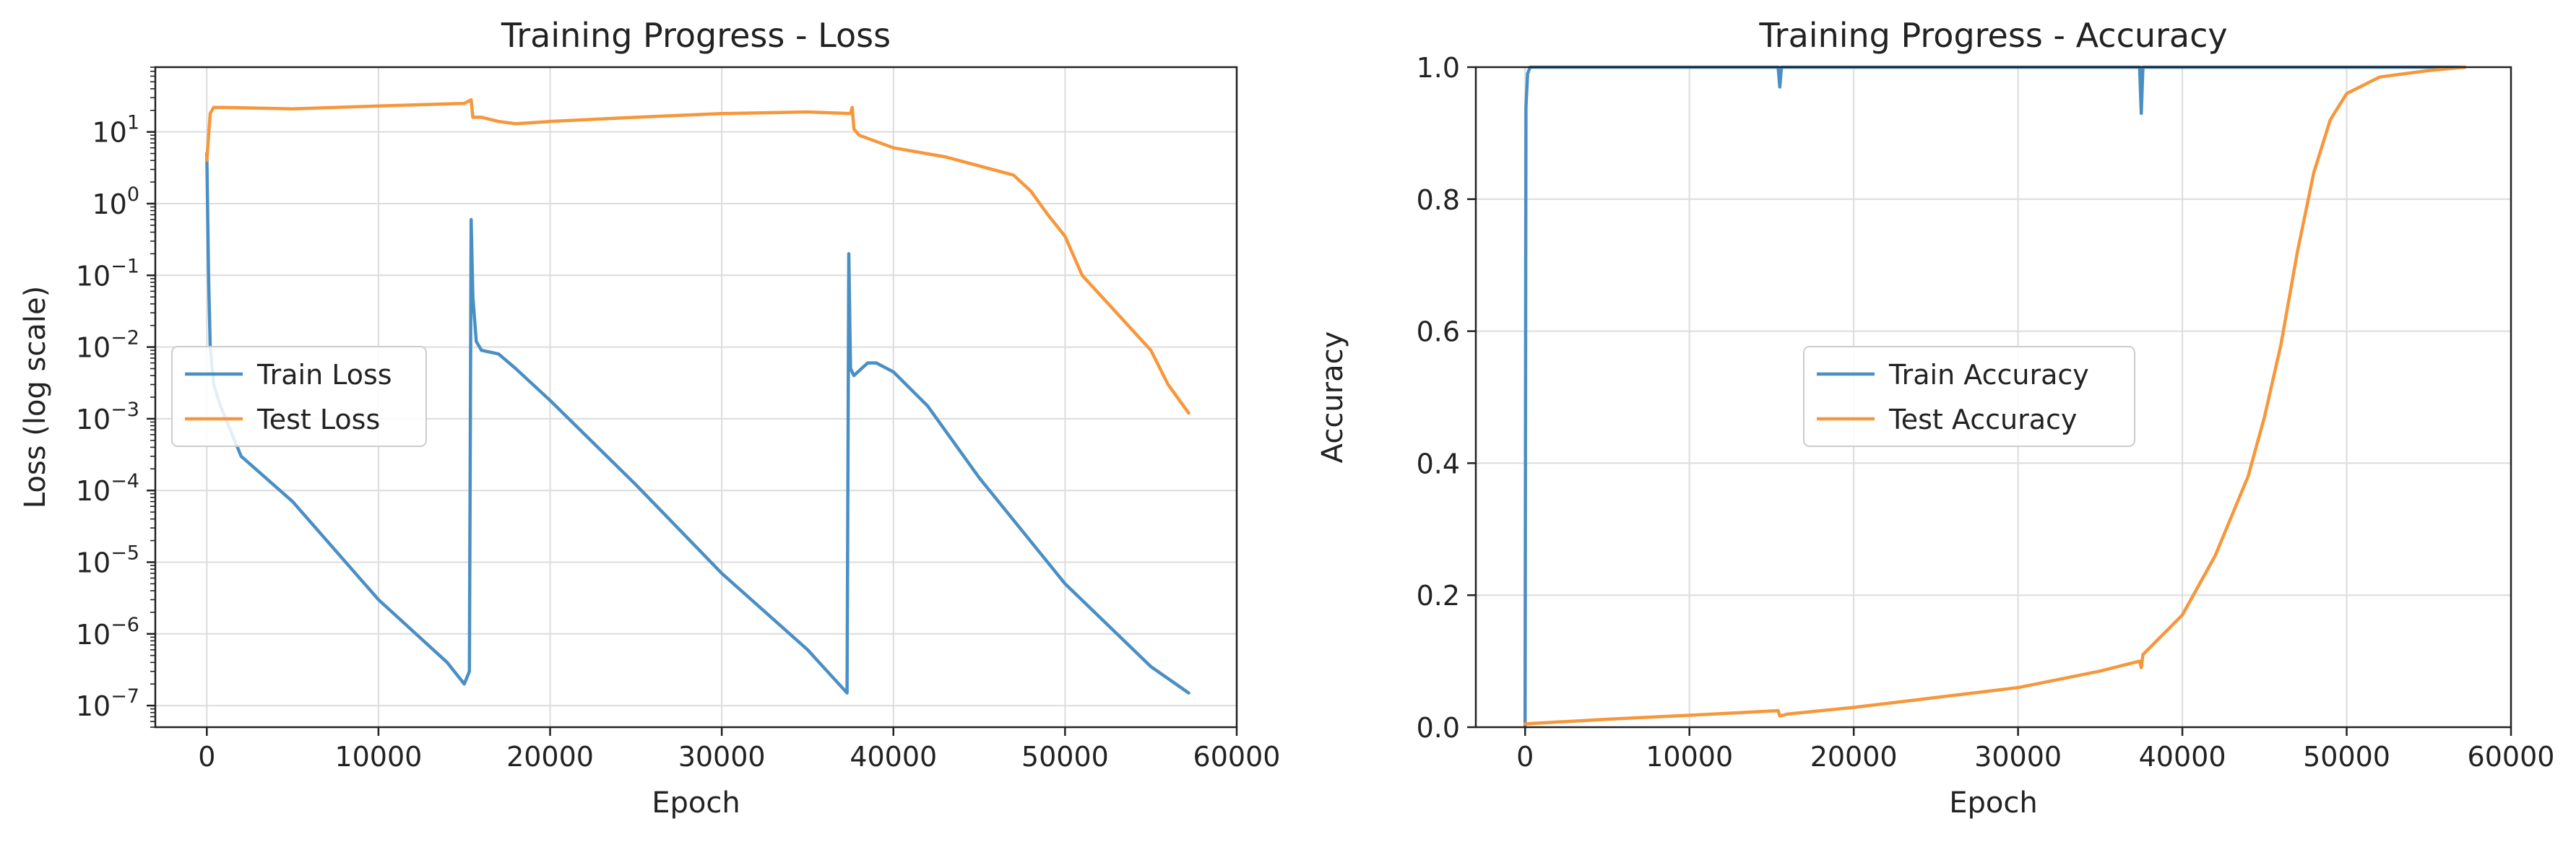  I want to click on accuracy-xtick-label: 40000, so click(2182, 757).